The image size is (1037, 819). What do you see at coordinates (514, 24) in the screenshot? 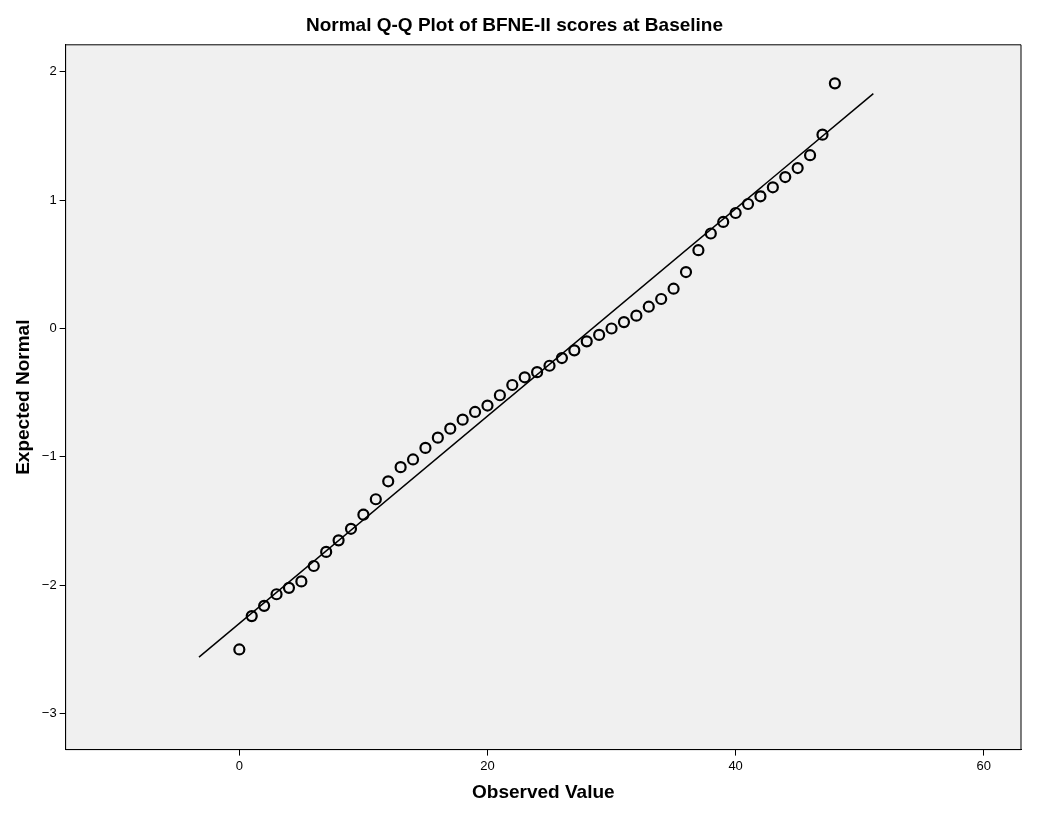
I see `chart-title: Normal Q-Q Plot of BFNE-II scores at Baseline` at bounding box center [514, 24].